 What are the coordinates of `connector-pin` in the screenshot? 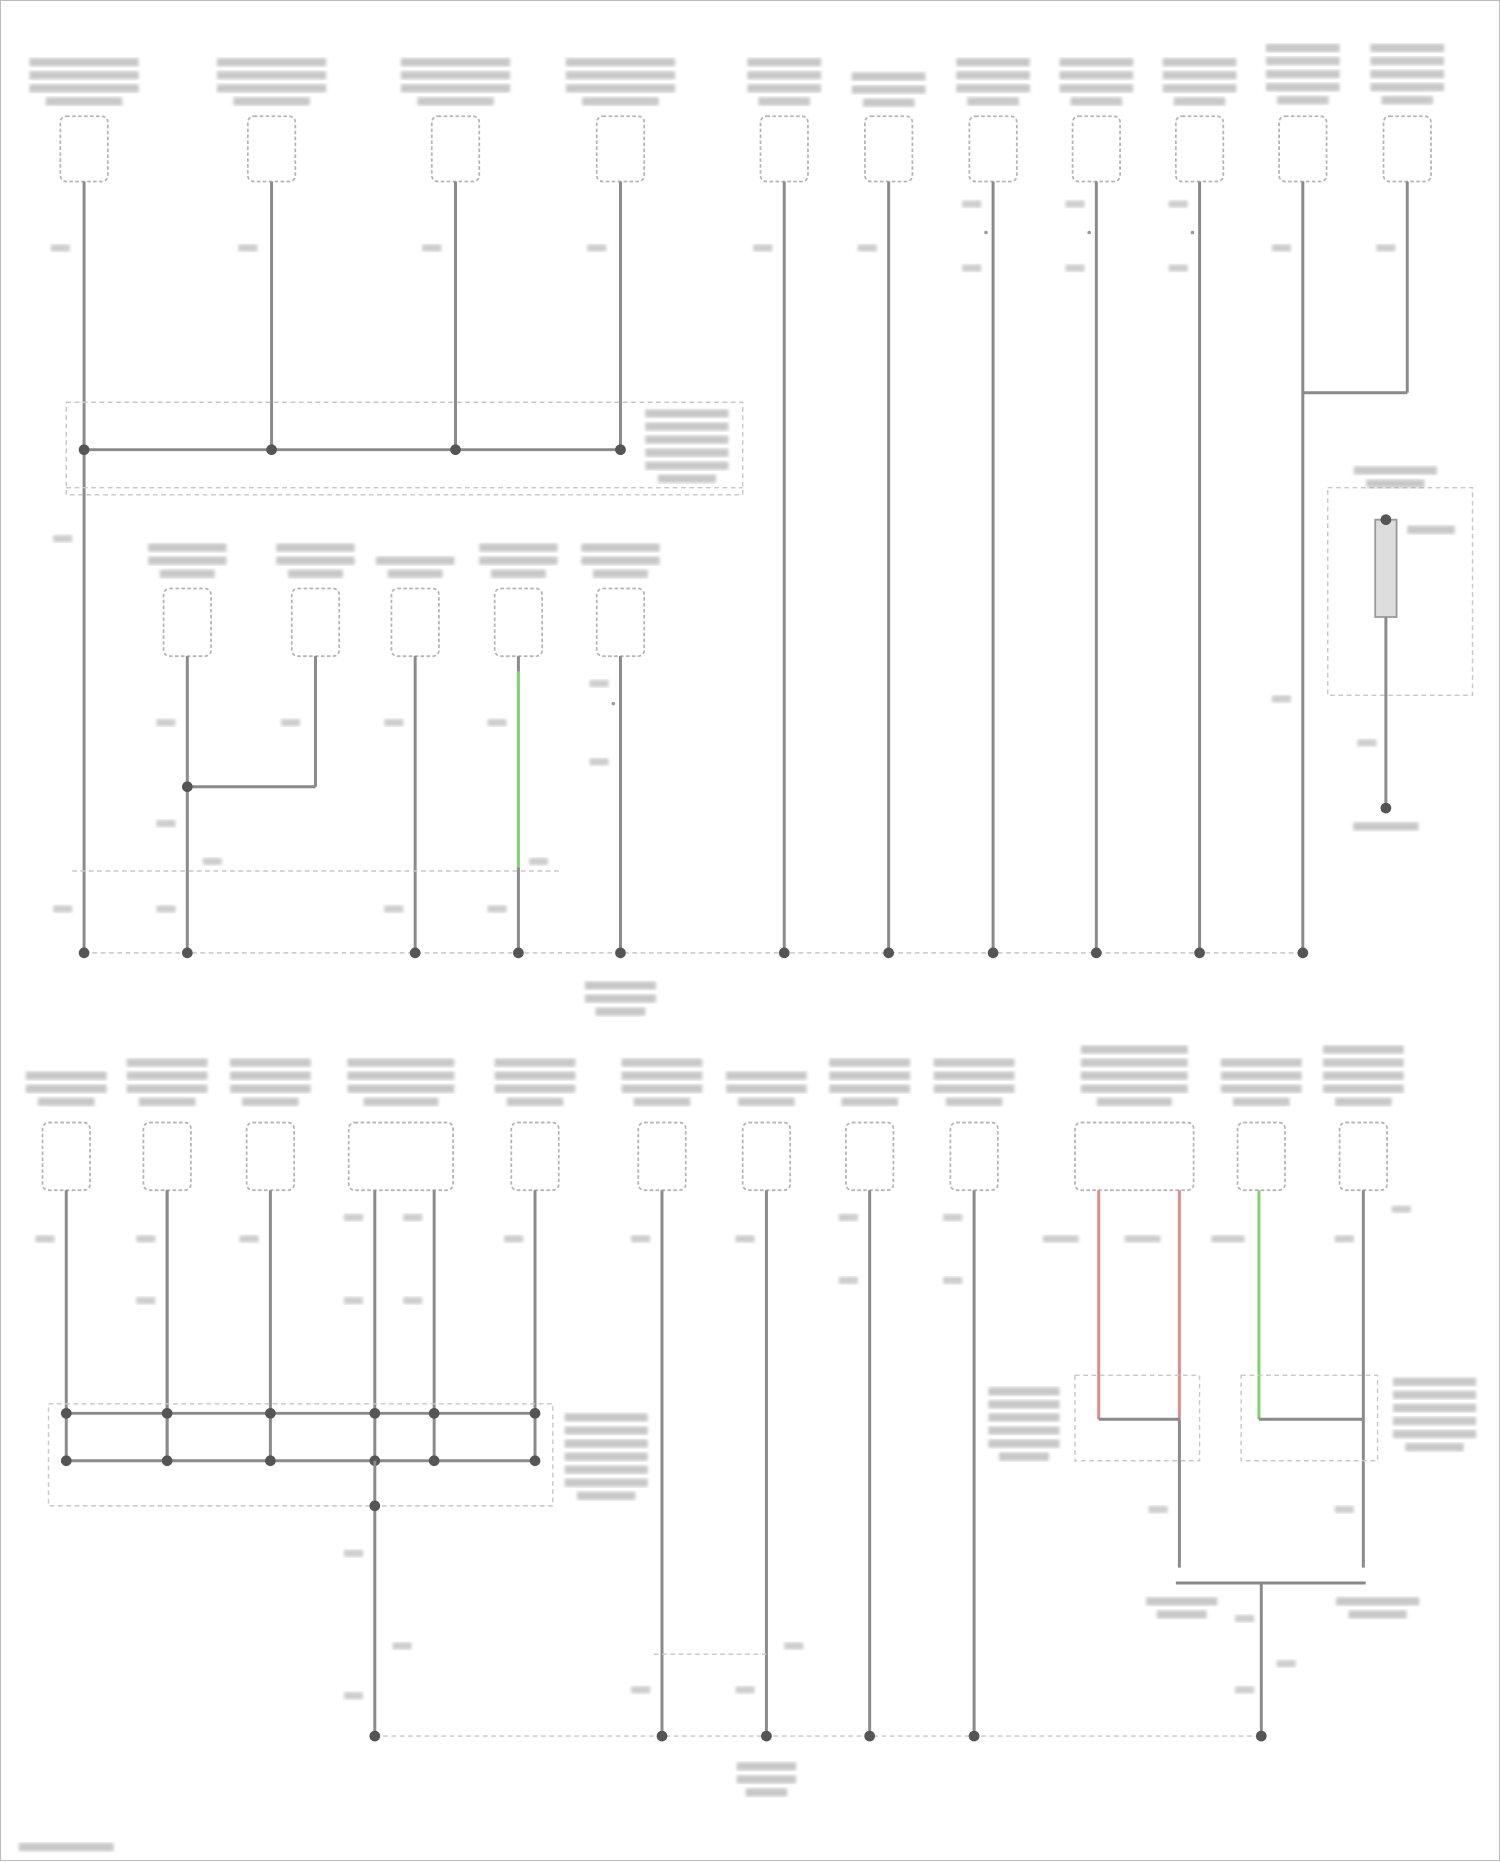 It's located at (986, 232).